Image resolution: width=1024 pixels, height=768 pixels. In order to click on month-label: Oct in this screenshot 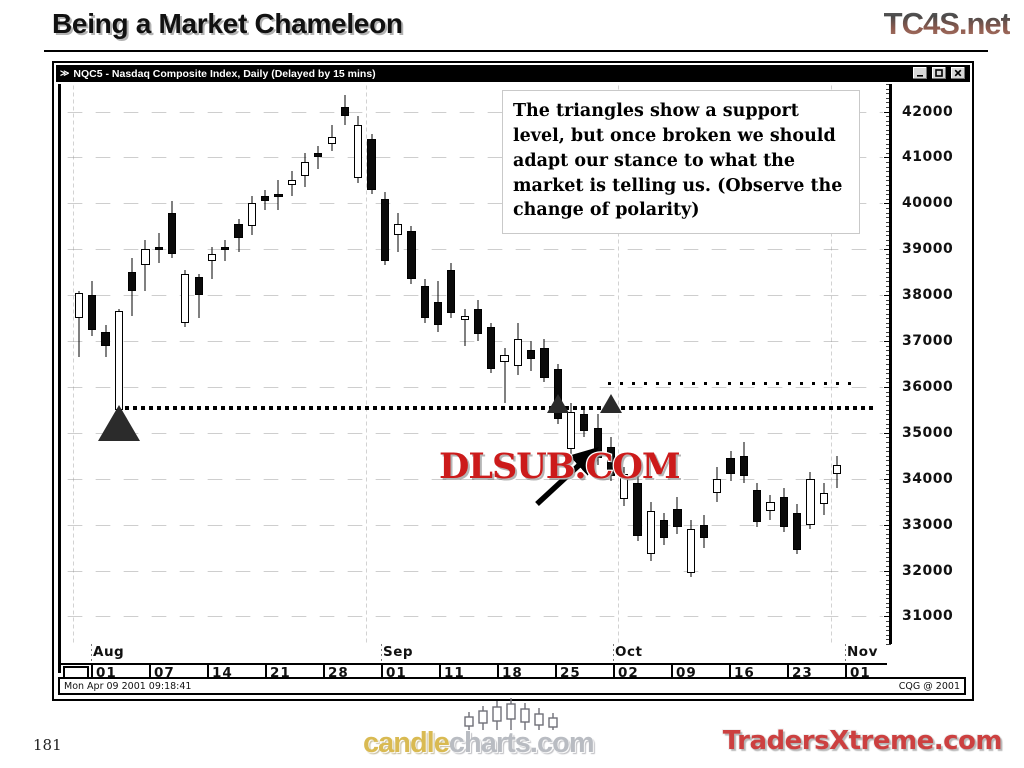, I will do `click(629, 652)`.